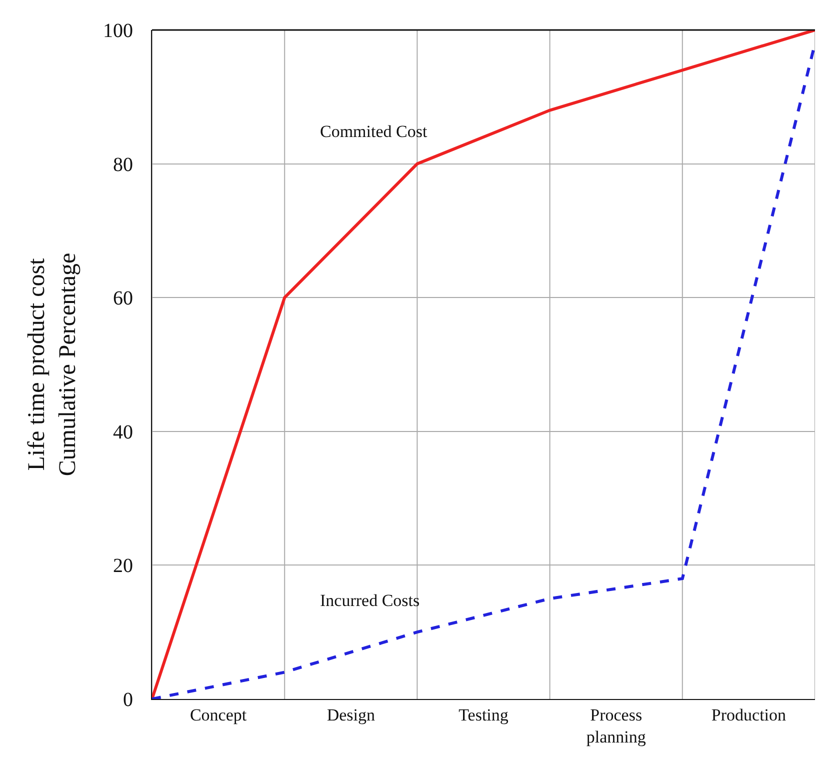  Describe the element at coordinates (118, 31) in the screenshot. I see `y-tick-label: 100` at that location.